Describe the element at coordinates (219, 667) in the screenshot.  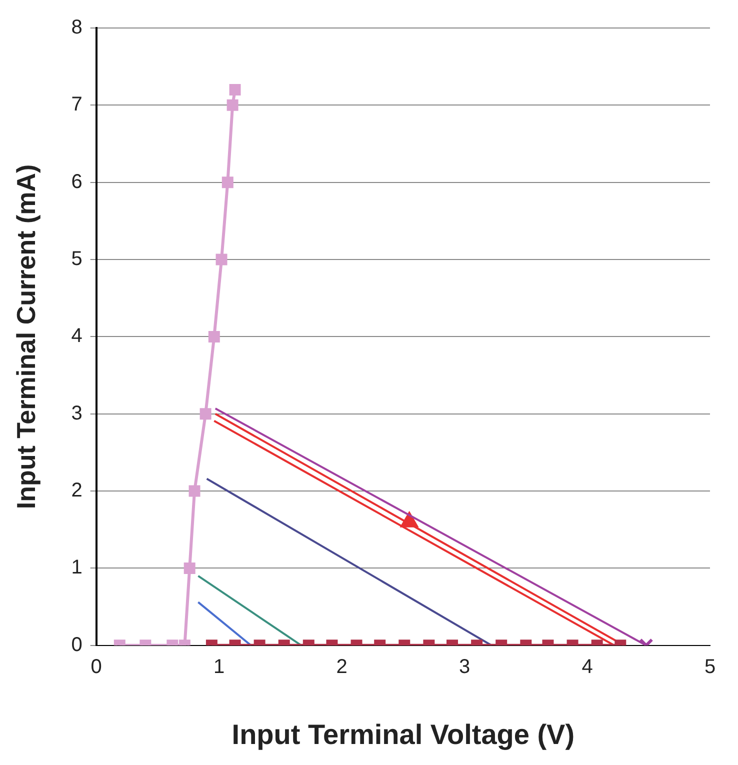
I see `x-tick-label: 1` at that location.